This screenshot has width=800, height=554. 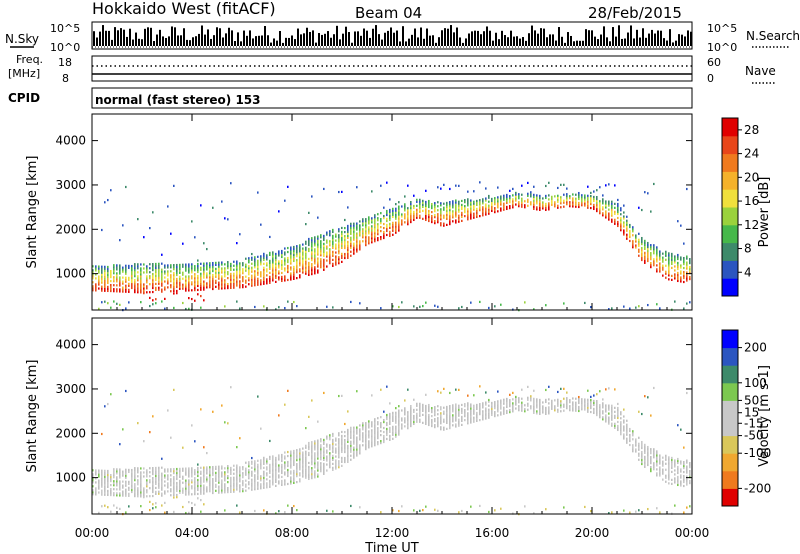 I want to click on freq-panel-frame, so click(x=392, y=68).